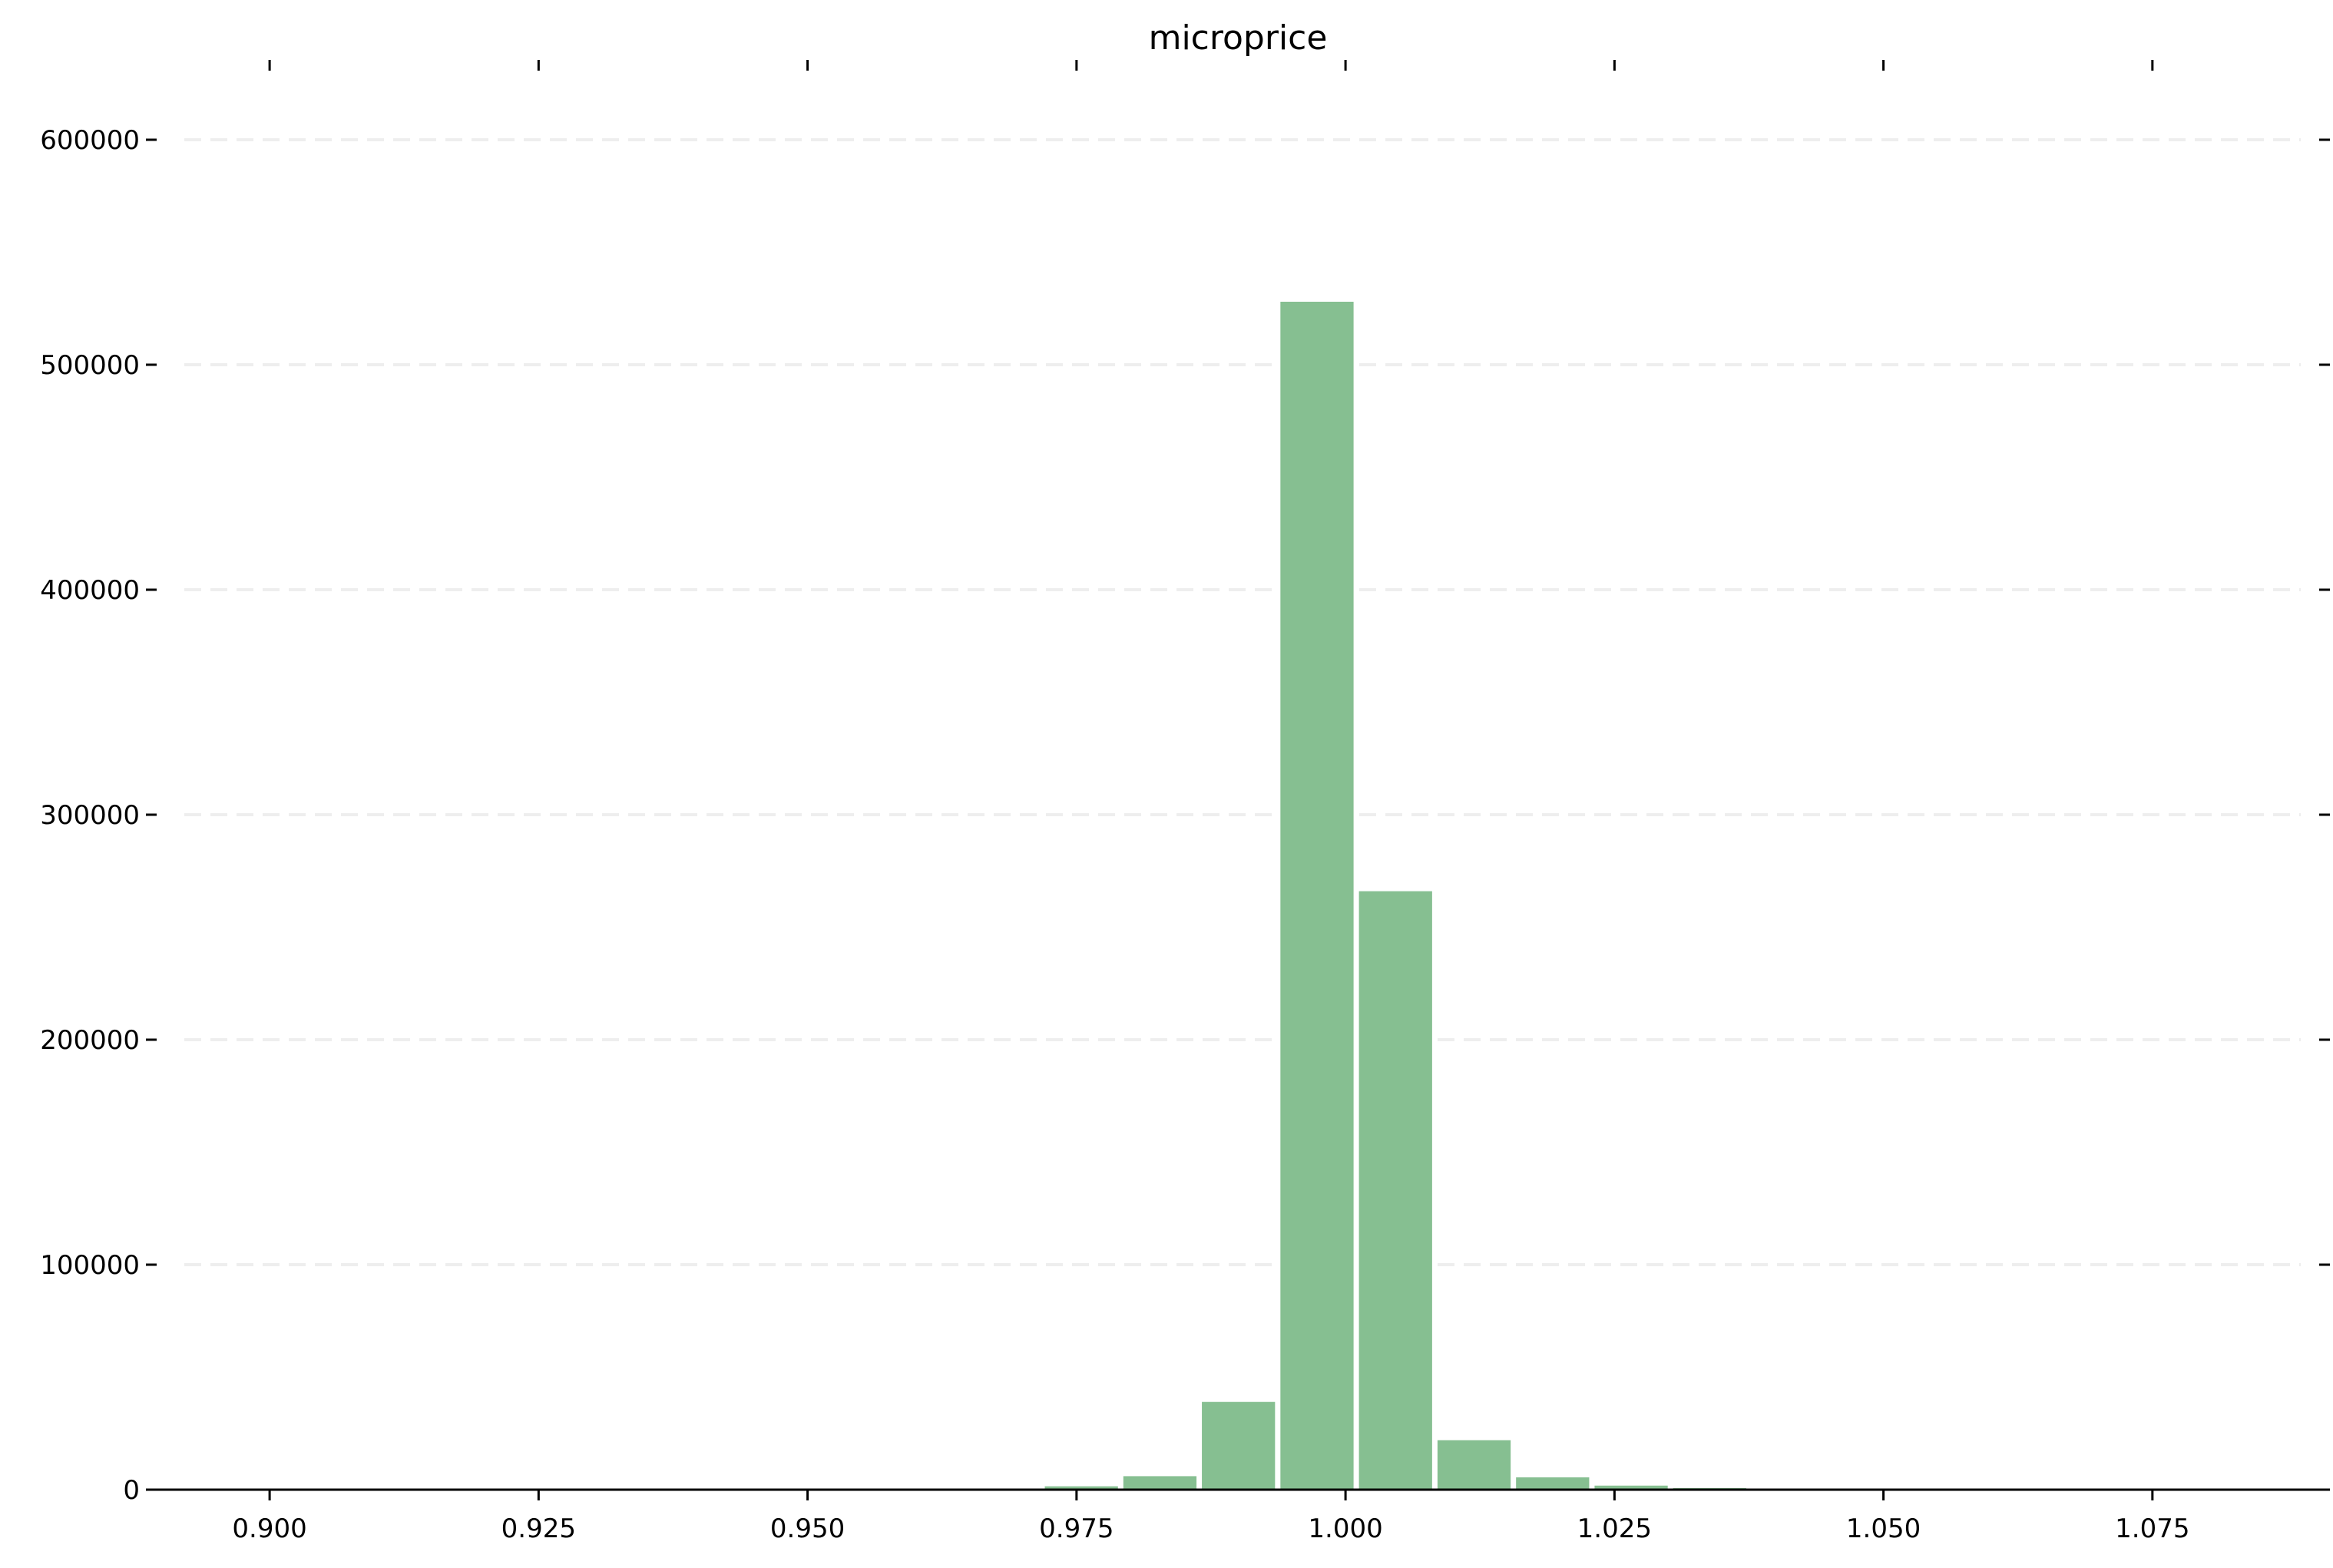  I want to click on x-tick-label-6: 1.050, so click(1883, 1529).